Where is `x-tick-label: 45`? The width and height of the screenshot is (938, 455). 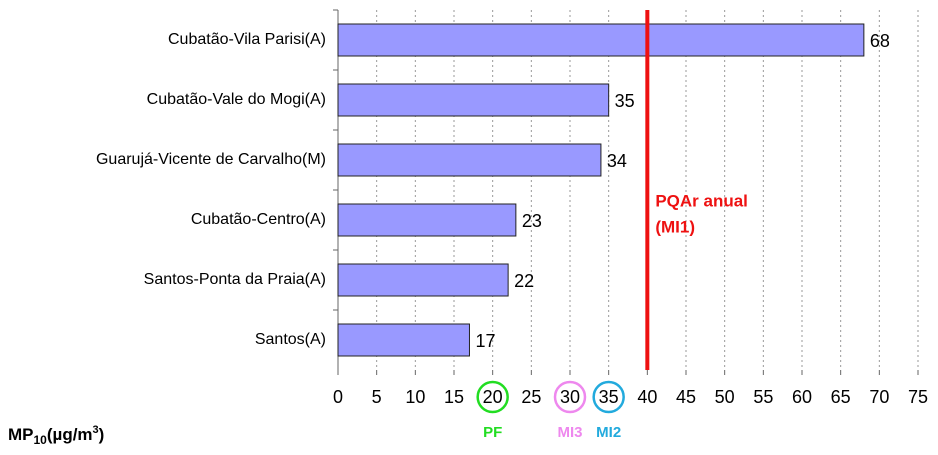
x-tick-label: 45 is located at coordinates (686, 397).